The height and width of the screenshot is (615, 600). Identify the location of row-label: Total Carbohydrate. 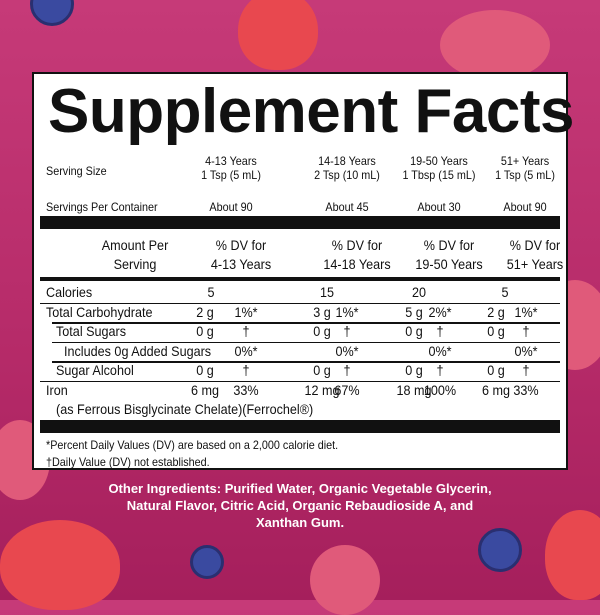
(99, 311).